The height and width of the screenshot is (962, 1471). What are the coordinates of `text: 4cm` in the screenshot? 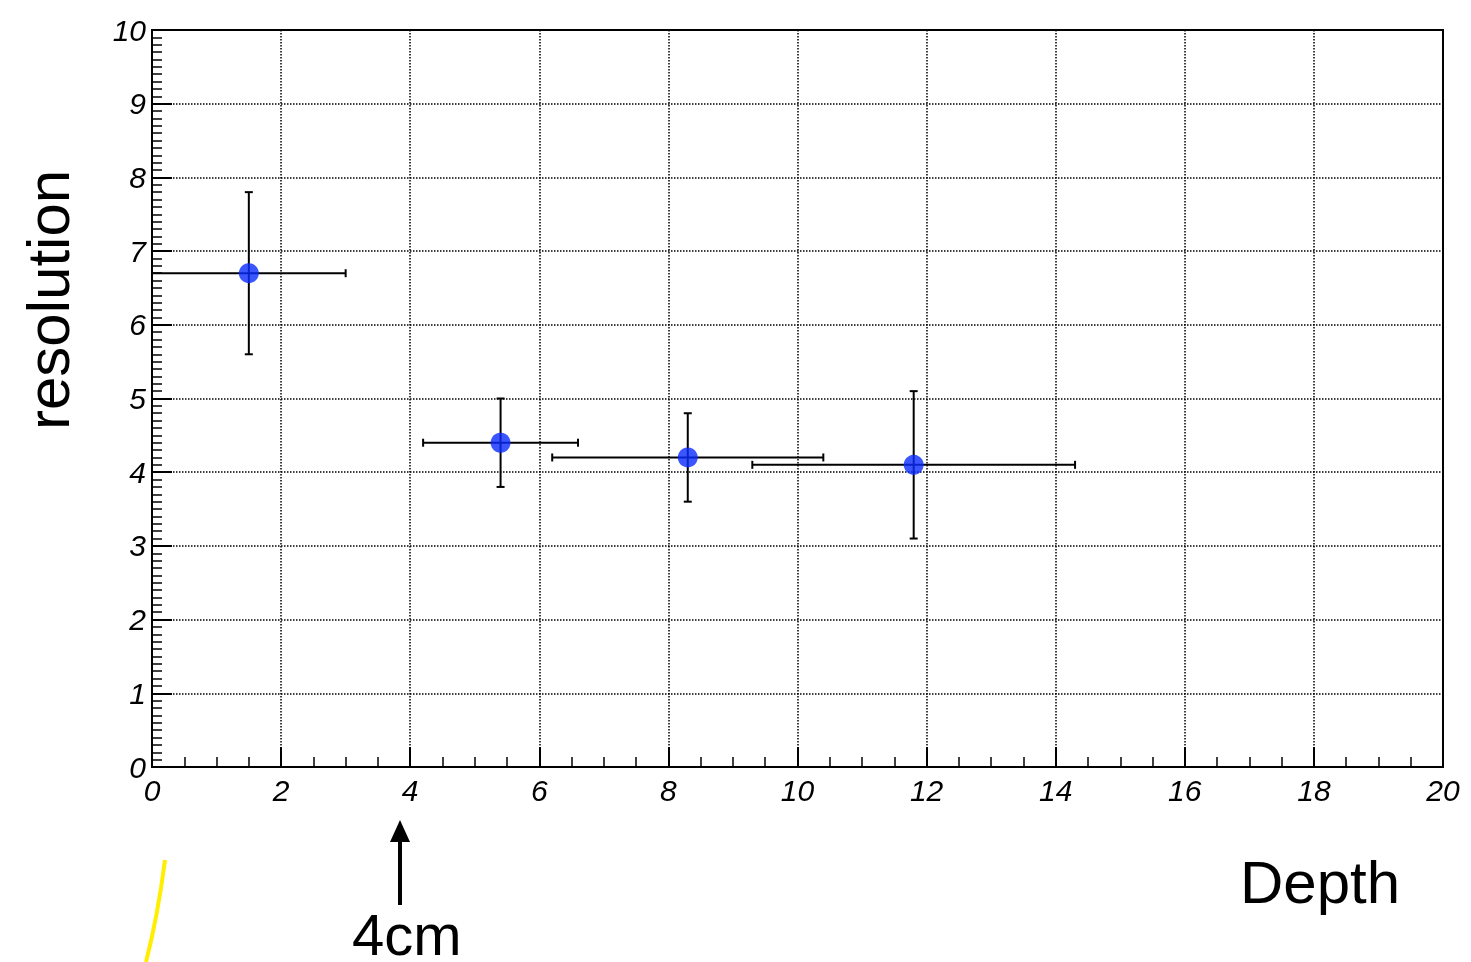 It's located at (407, 931).